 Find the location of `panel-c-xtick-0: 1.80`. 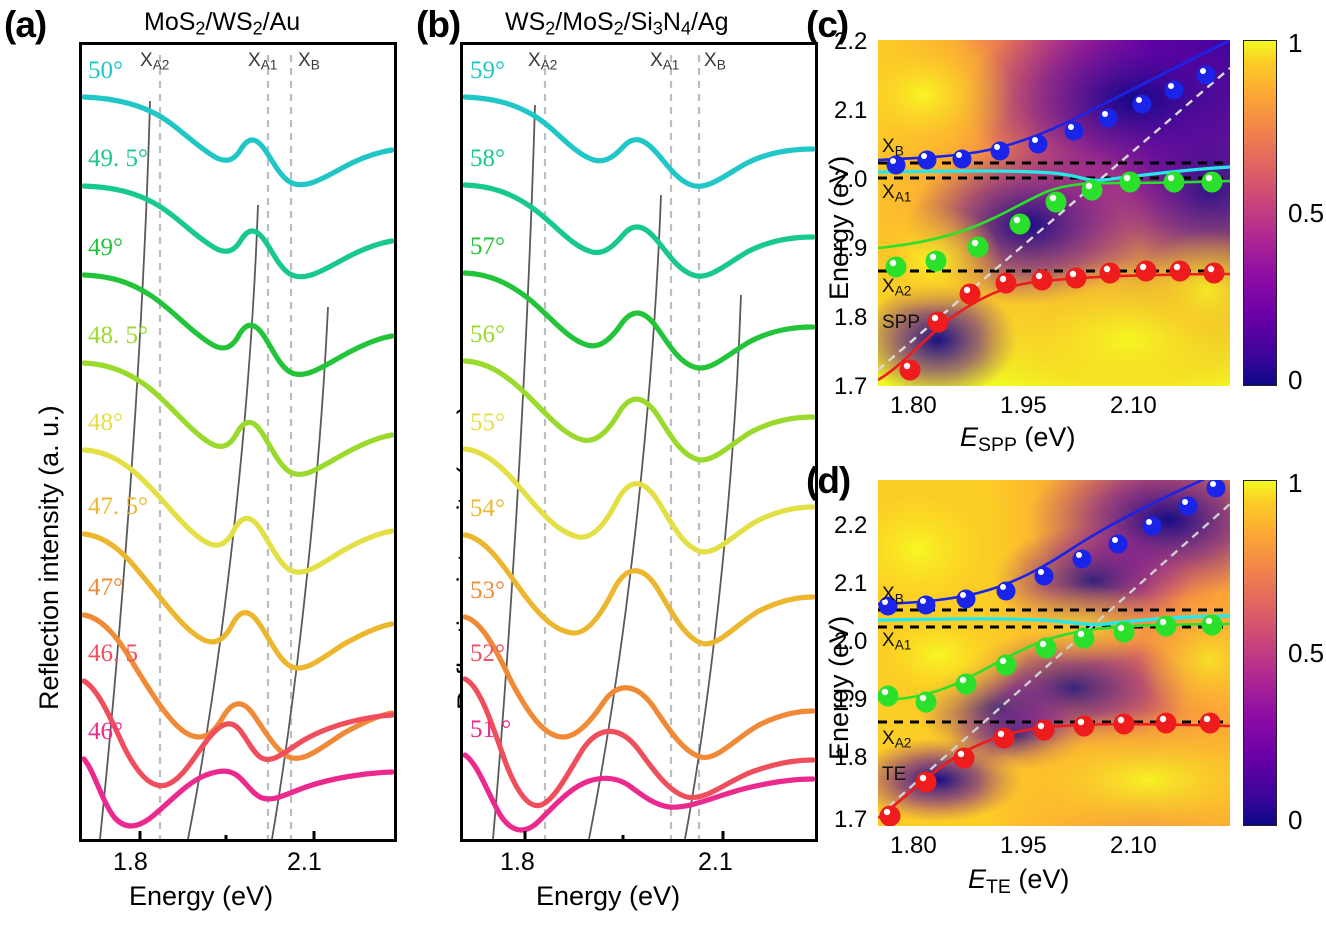

panel-c-xtick-0: 1.80 is located at coordinates (913, 405).